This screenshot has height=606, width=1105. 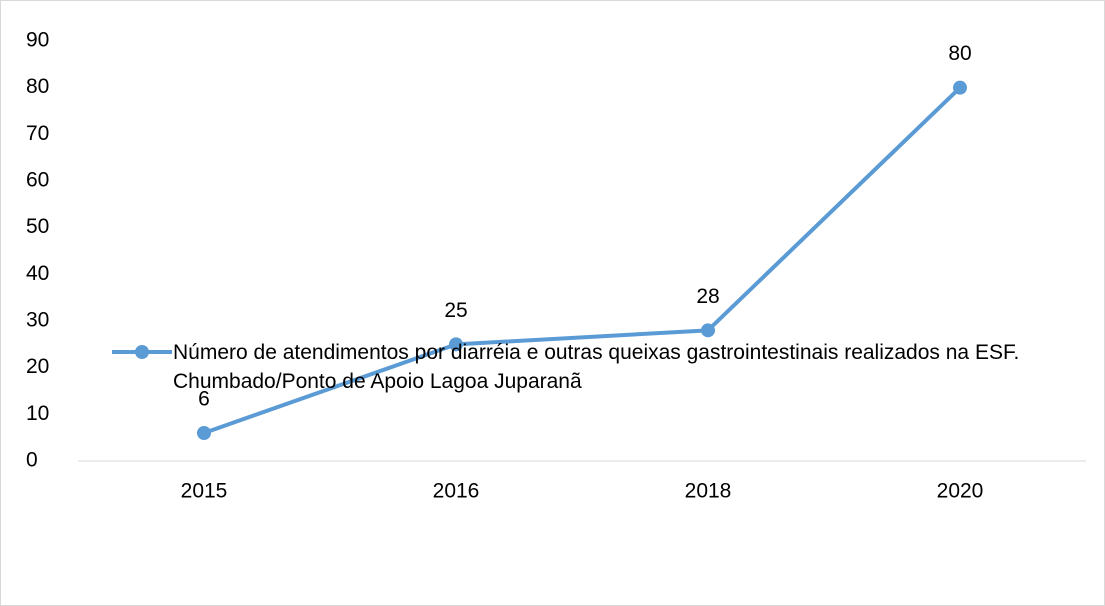 What do you see at coordinates (37, 40) in the screenshot?
I see `y-tick-label: 90` at bounding box center [37, 40].